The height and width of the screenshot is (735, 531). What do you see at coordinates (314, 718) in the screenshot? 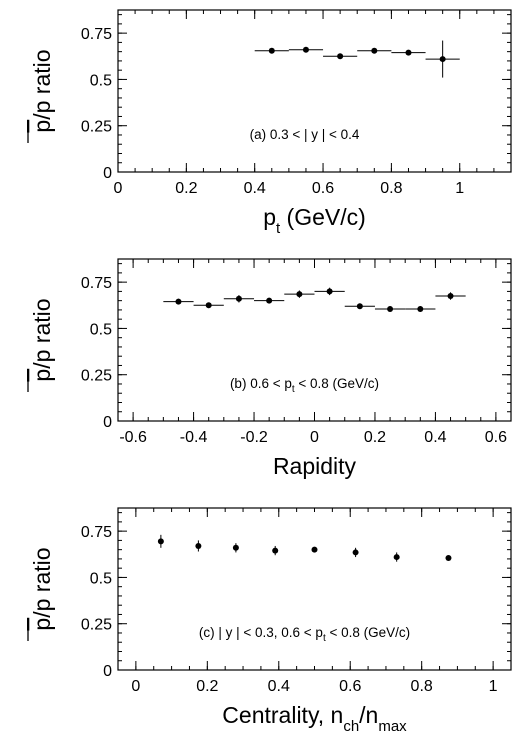
I see `x-axis-label: Centrality, nch/nmax` at bounding box center [314, 718].